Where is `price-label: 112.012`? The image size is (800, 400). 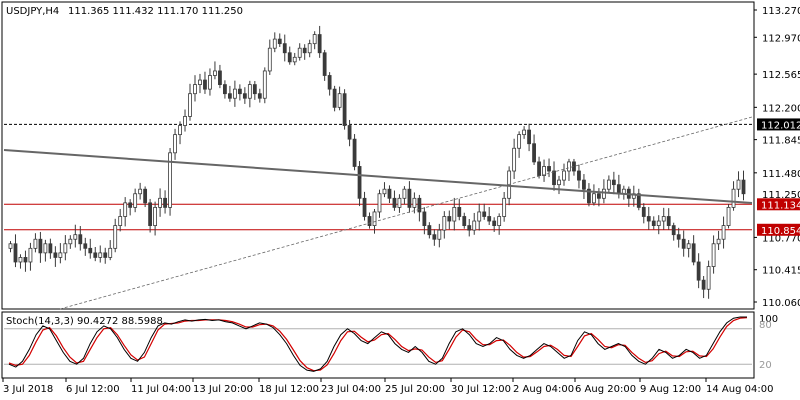 price-label: 112.012 is located at coordinates (780, 125).